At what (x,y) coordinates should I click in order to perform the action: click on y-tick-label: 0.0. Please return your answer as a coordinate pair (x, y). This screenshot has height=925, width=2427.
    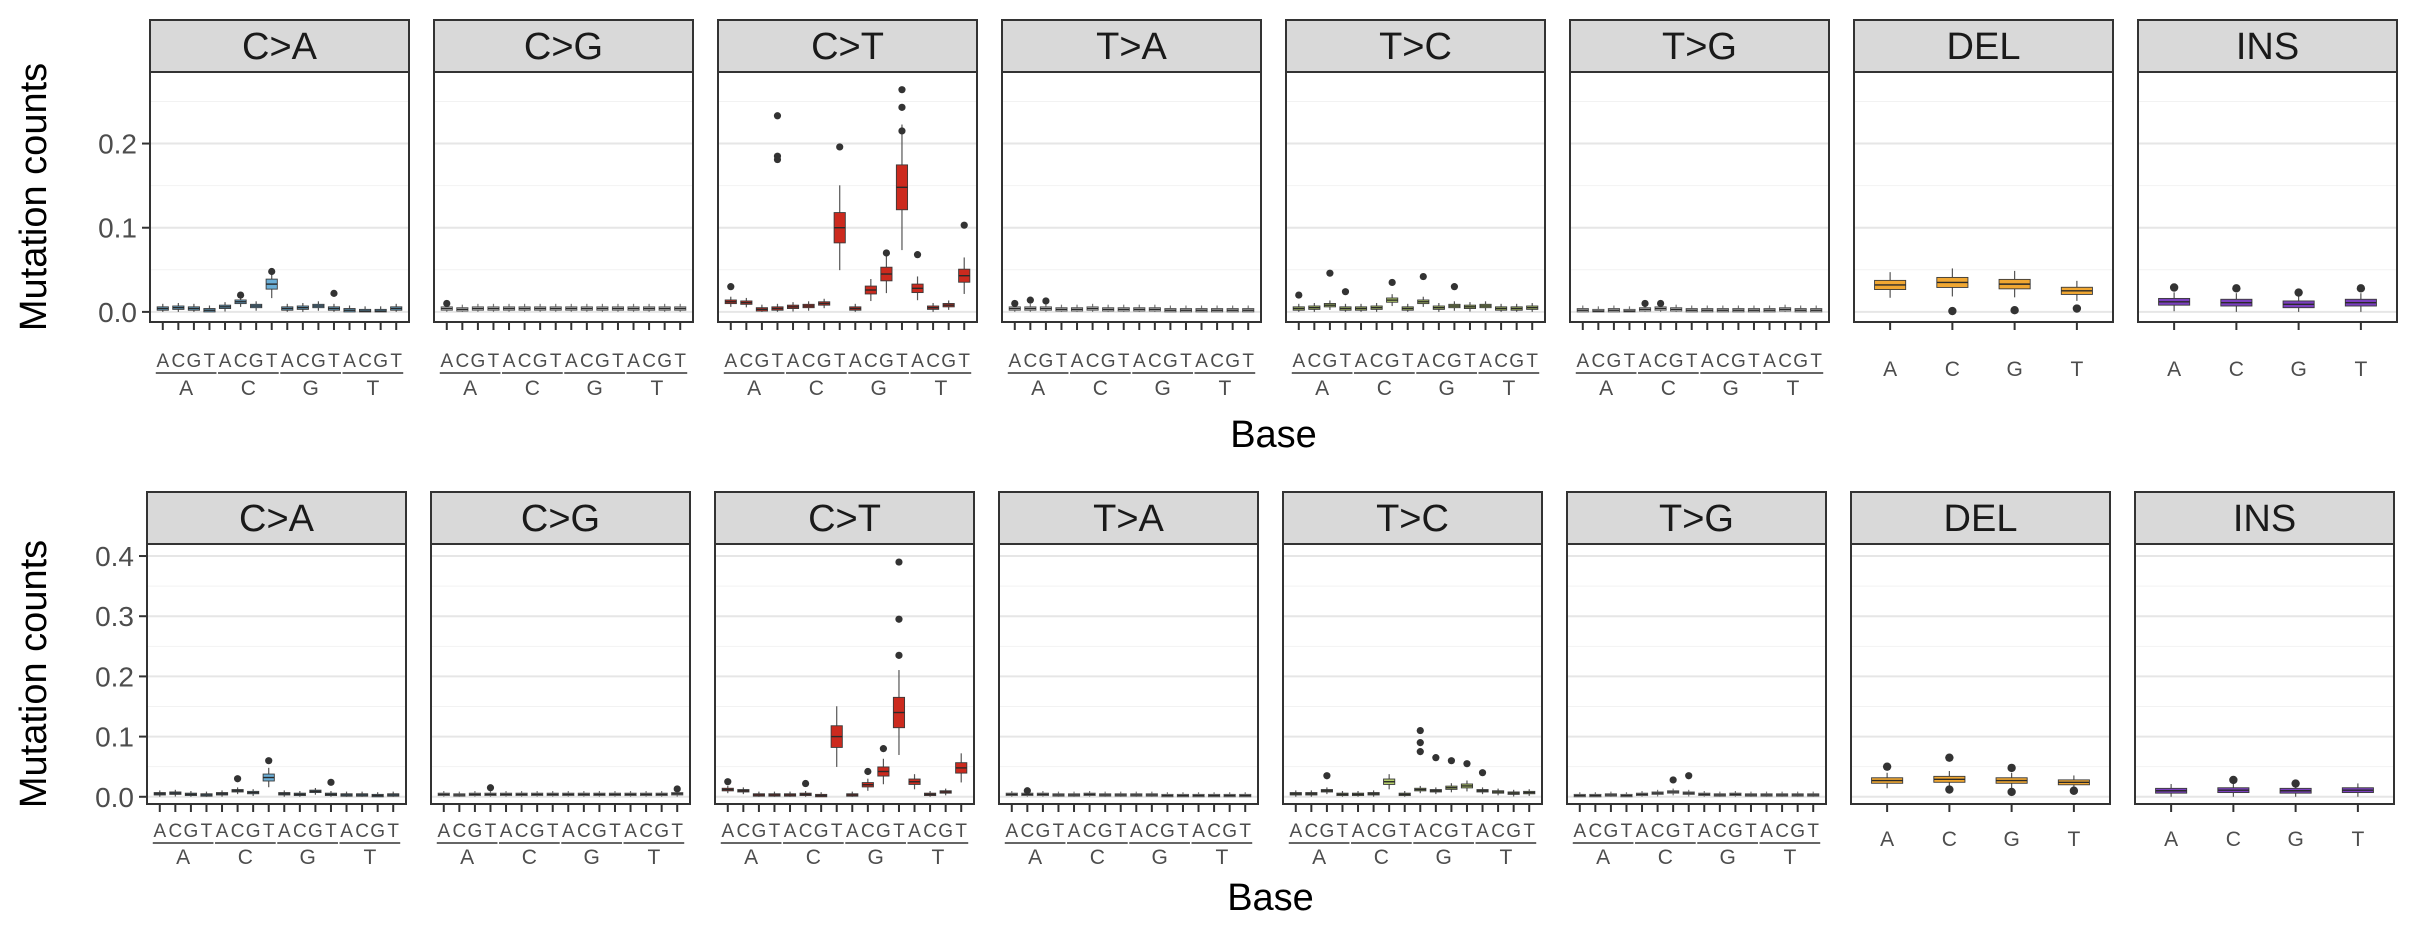
    Looking at the image, I should click on (114, 797).